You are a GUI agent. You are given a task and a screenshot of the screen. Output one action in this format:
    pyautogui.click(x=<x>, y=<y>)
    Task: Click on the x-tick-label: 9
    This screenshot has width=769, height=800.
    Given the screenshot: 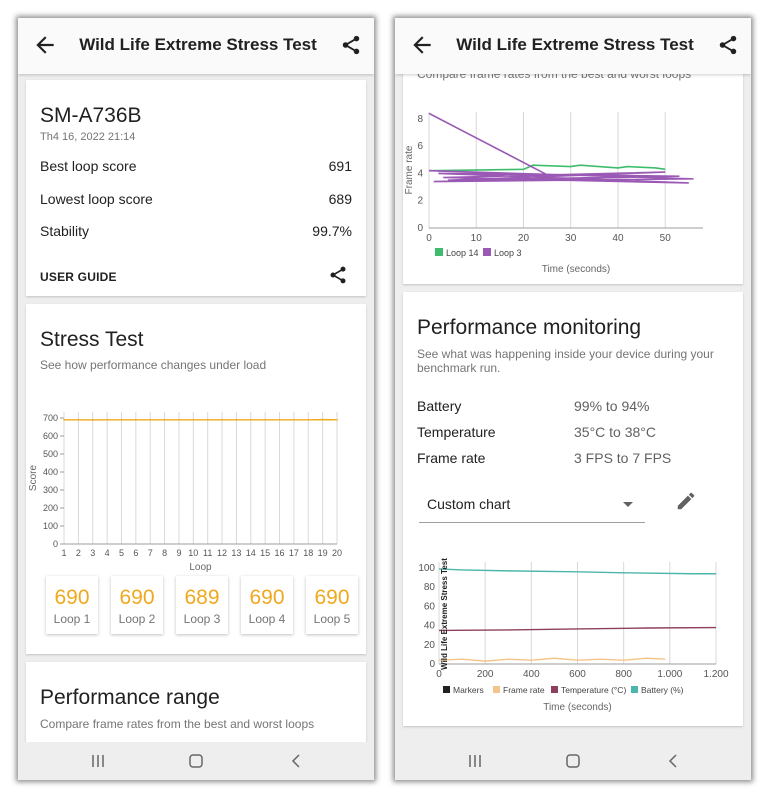 What is the action you would take?
    pyautogui.click(x=178, y=553)
    